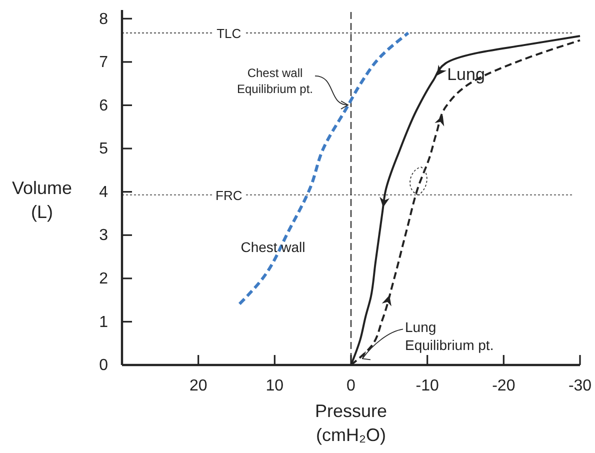  Describe the element at coordinates (103, 279) in the screenshot. I see `y-tick-label: 2` at that location.